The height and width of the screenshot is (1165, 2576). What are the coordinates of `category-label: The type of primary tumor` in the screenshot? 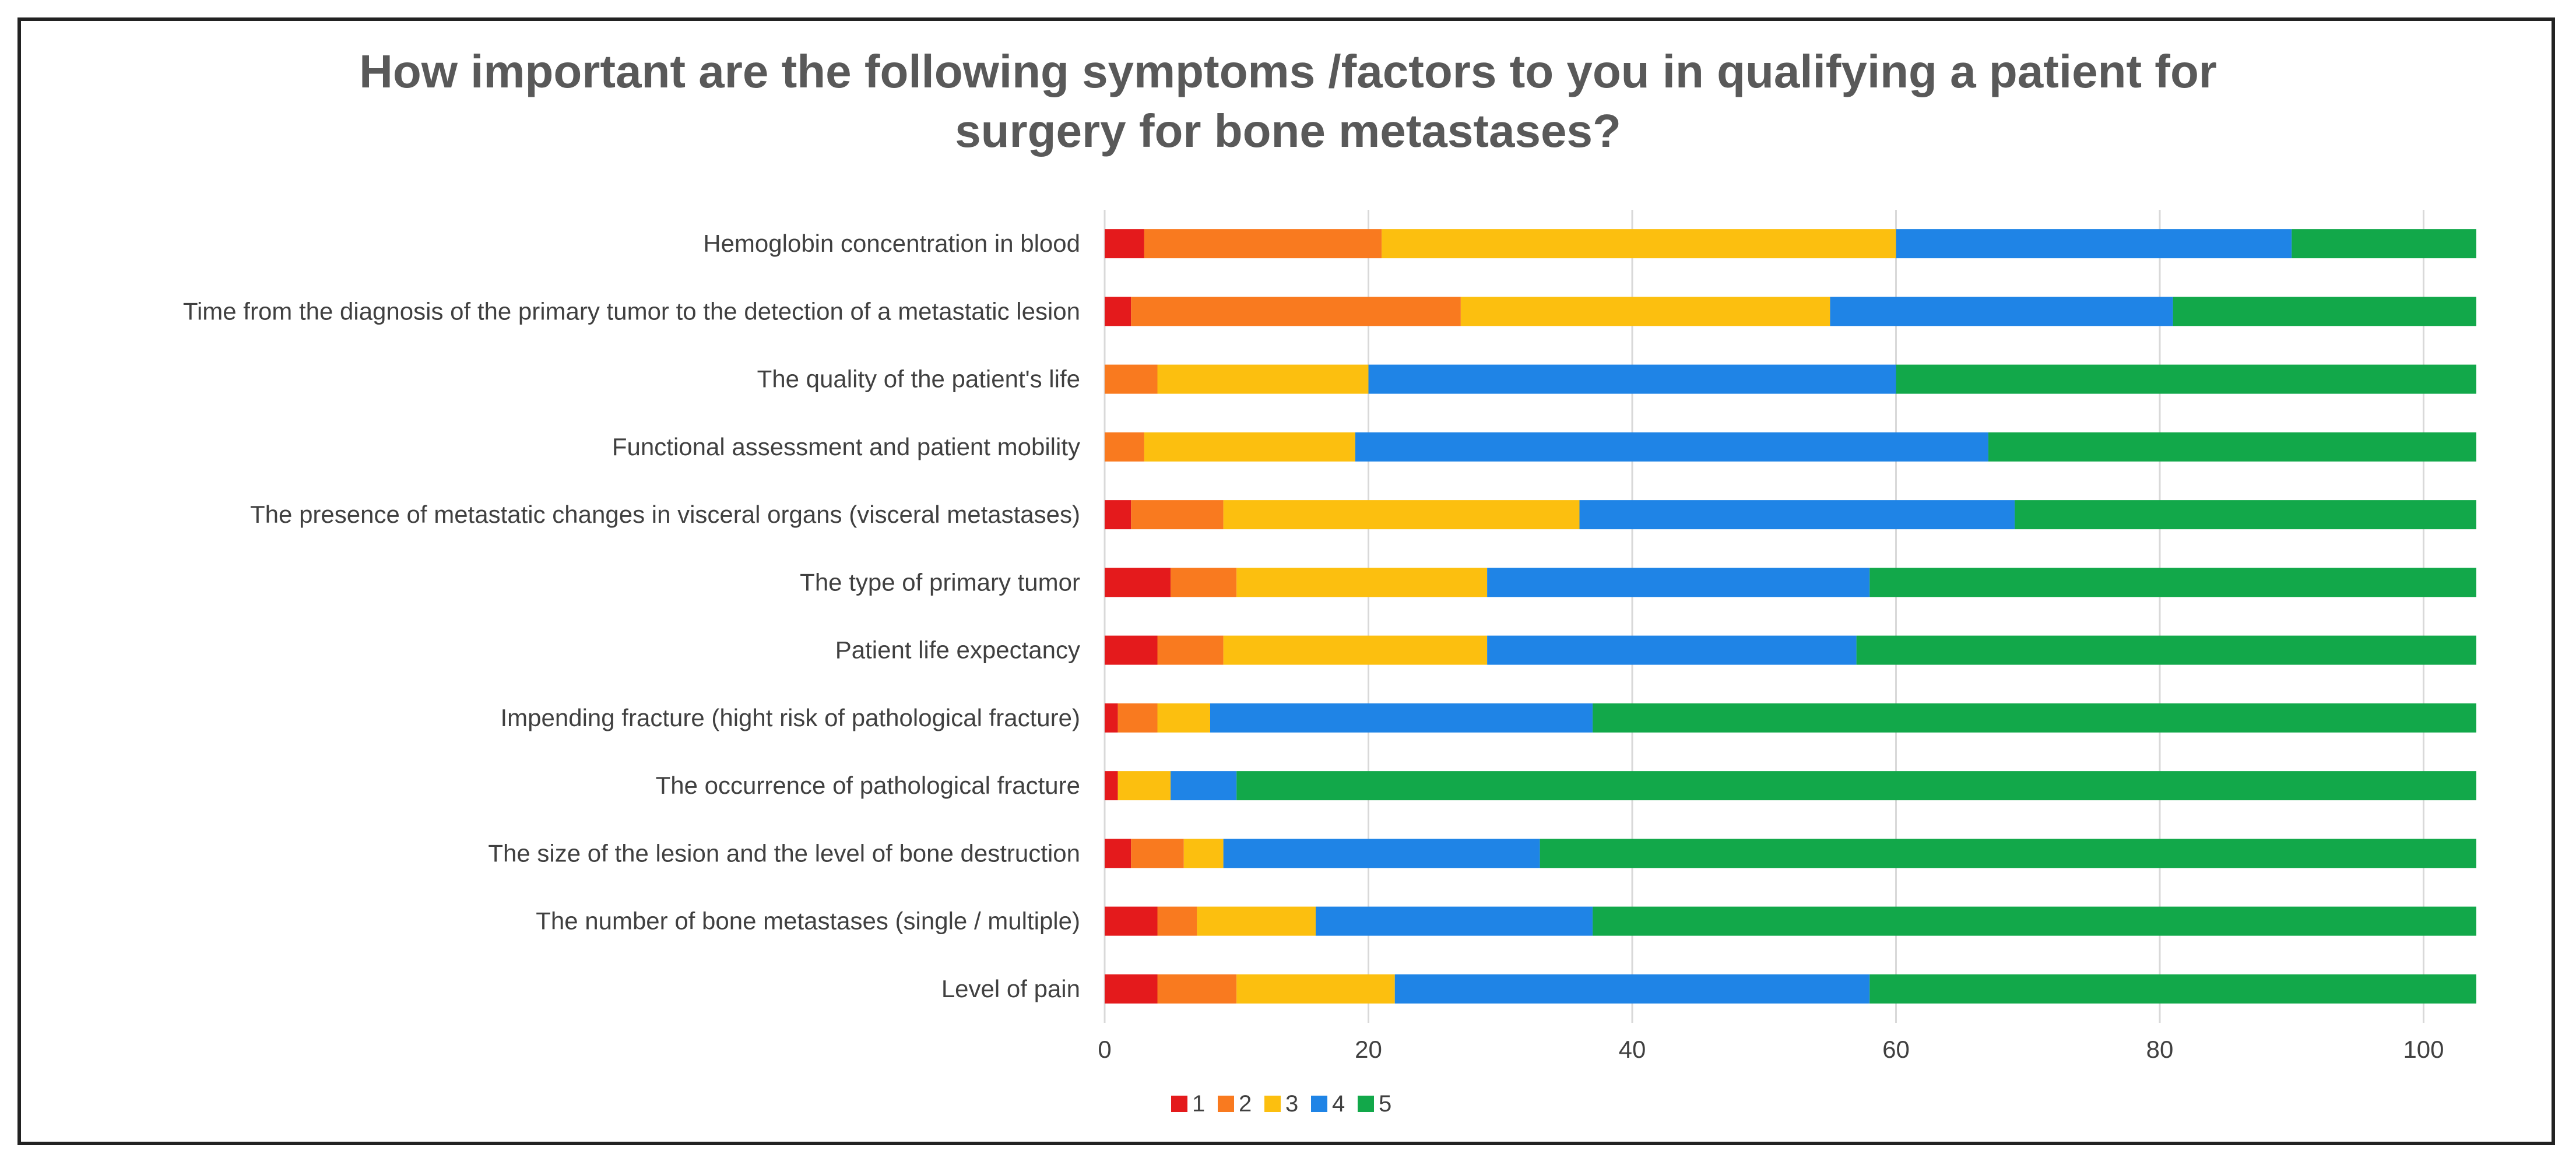 It's located at (940, 582).